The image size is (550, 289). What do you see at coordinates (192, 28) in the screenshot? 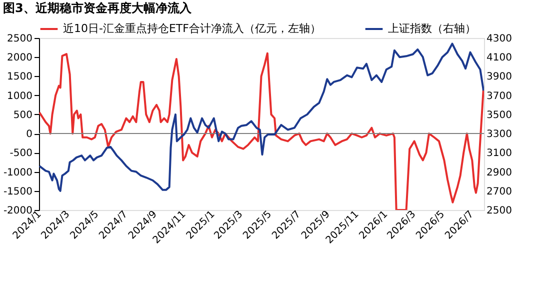
I see `legend-label: 近10日-汇金重点持仓ETF合计净流入（亿元，左轴）` at bounding box center [192, 28].